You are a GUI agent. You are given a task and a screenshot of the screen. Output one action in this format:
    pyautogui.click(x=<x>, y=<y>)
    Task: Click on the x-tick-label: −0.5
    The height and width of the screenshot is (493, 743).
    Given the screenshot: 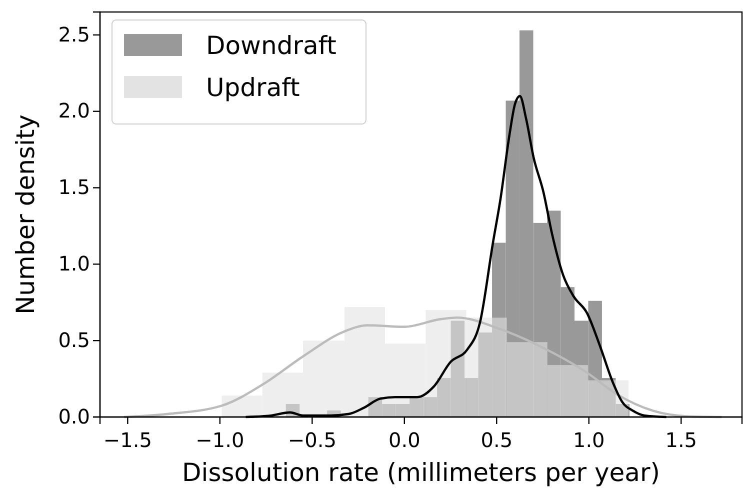 What is the action you would take?
    pyautogui.click(x=312, y=440)
    